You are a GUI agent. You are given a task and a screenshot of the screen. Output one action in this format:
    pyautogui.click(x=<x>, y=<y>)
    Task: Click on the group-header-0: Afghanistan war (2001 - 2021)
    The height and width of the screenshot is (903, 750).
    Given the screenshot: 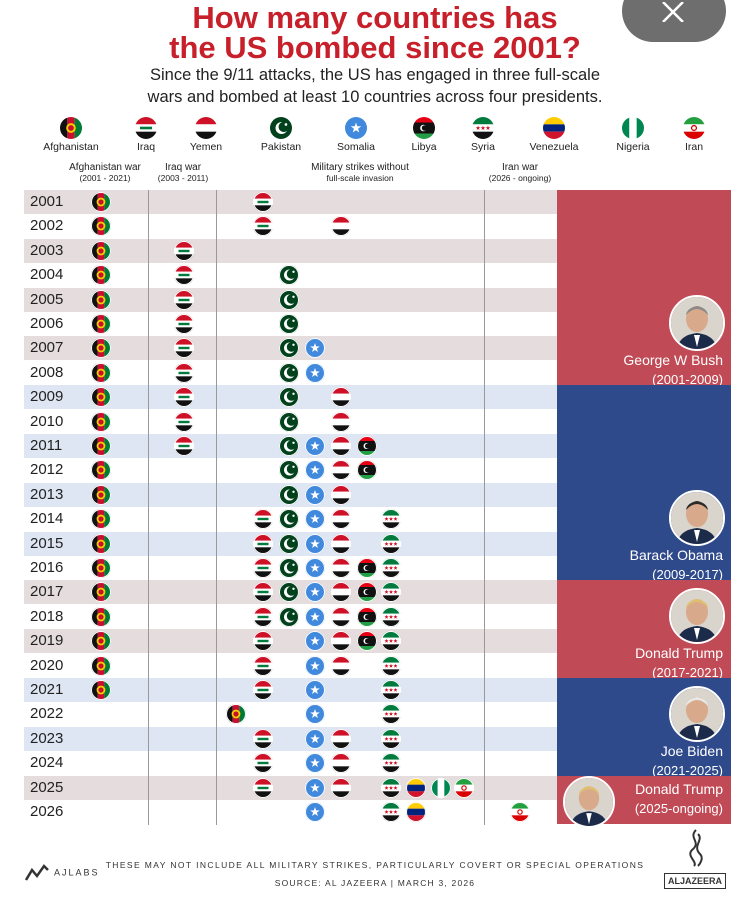 What is the action you would take?
    pyautogui.click(x=105, y=173)
    